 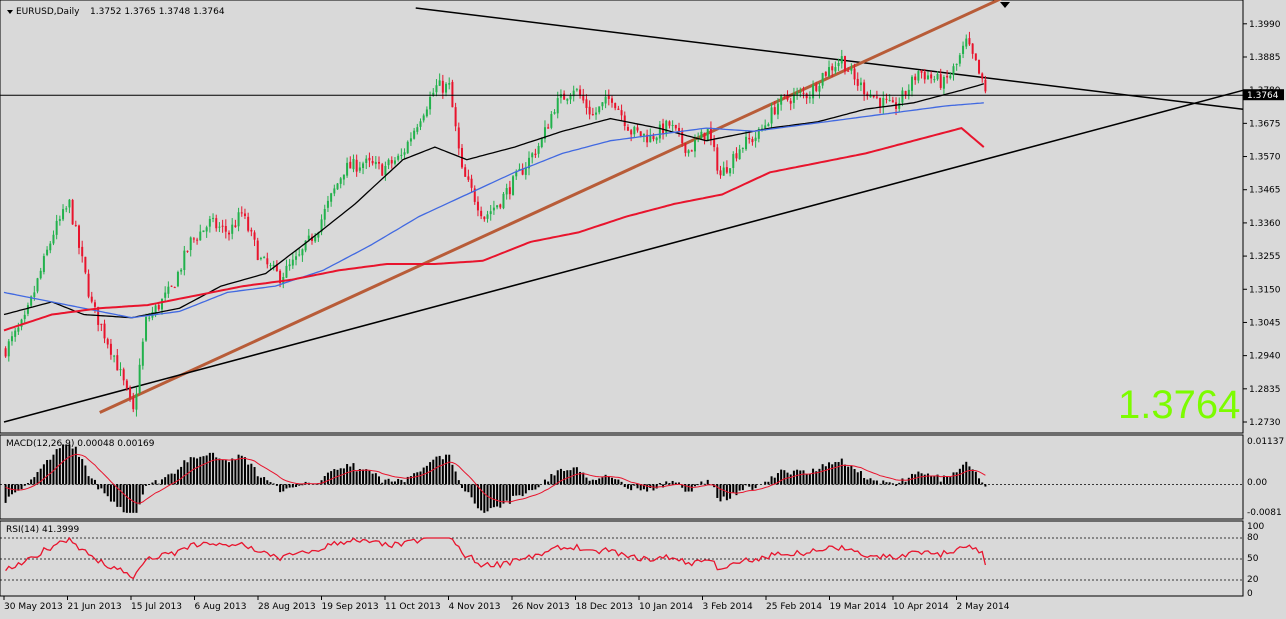 What do you see at coordinates (983, 607) in the screenshot?
I see `time-tick-label: 2 May 2014` at bounding box center [983, 607].